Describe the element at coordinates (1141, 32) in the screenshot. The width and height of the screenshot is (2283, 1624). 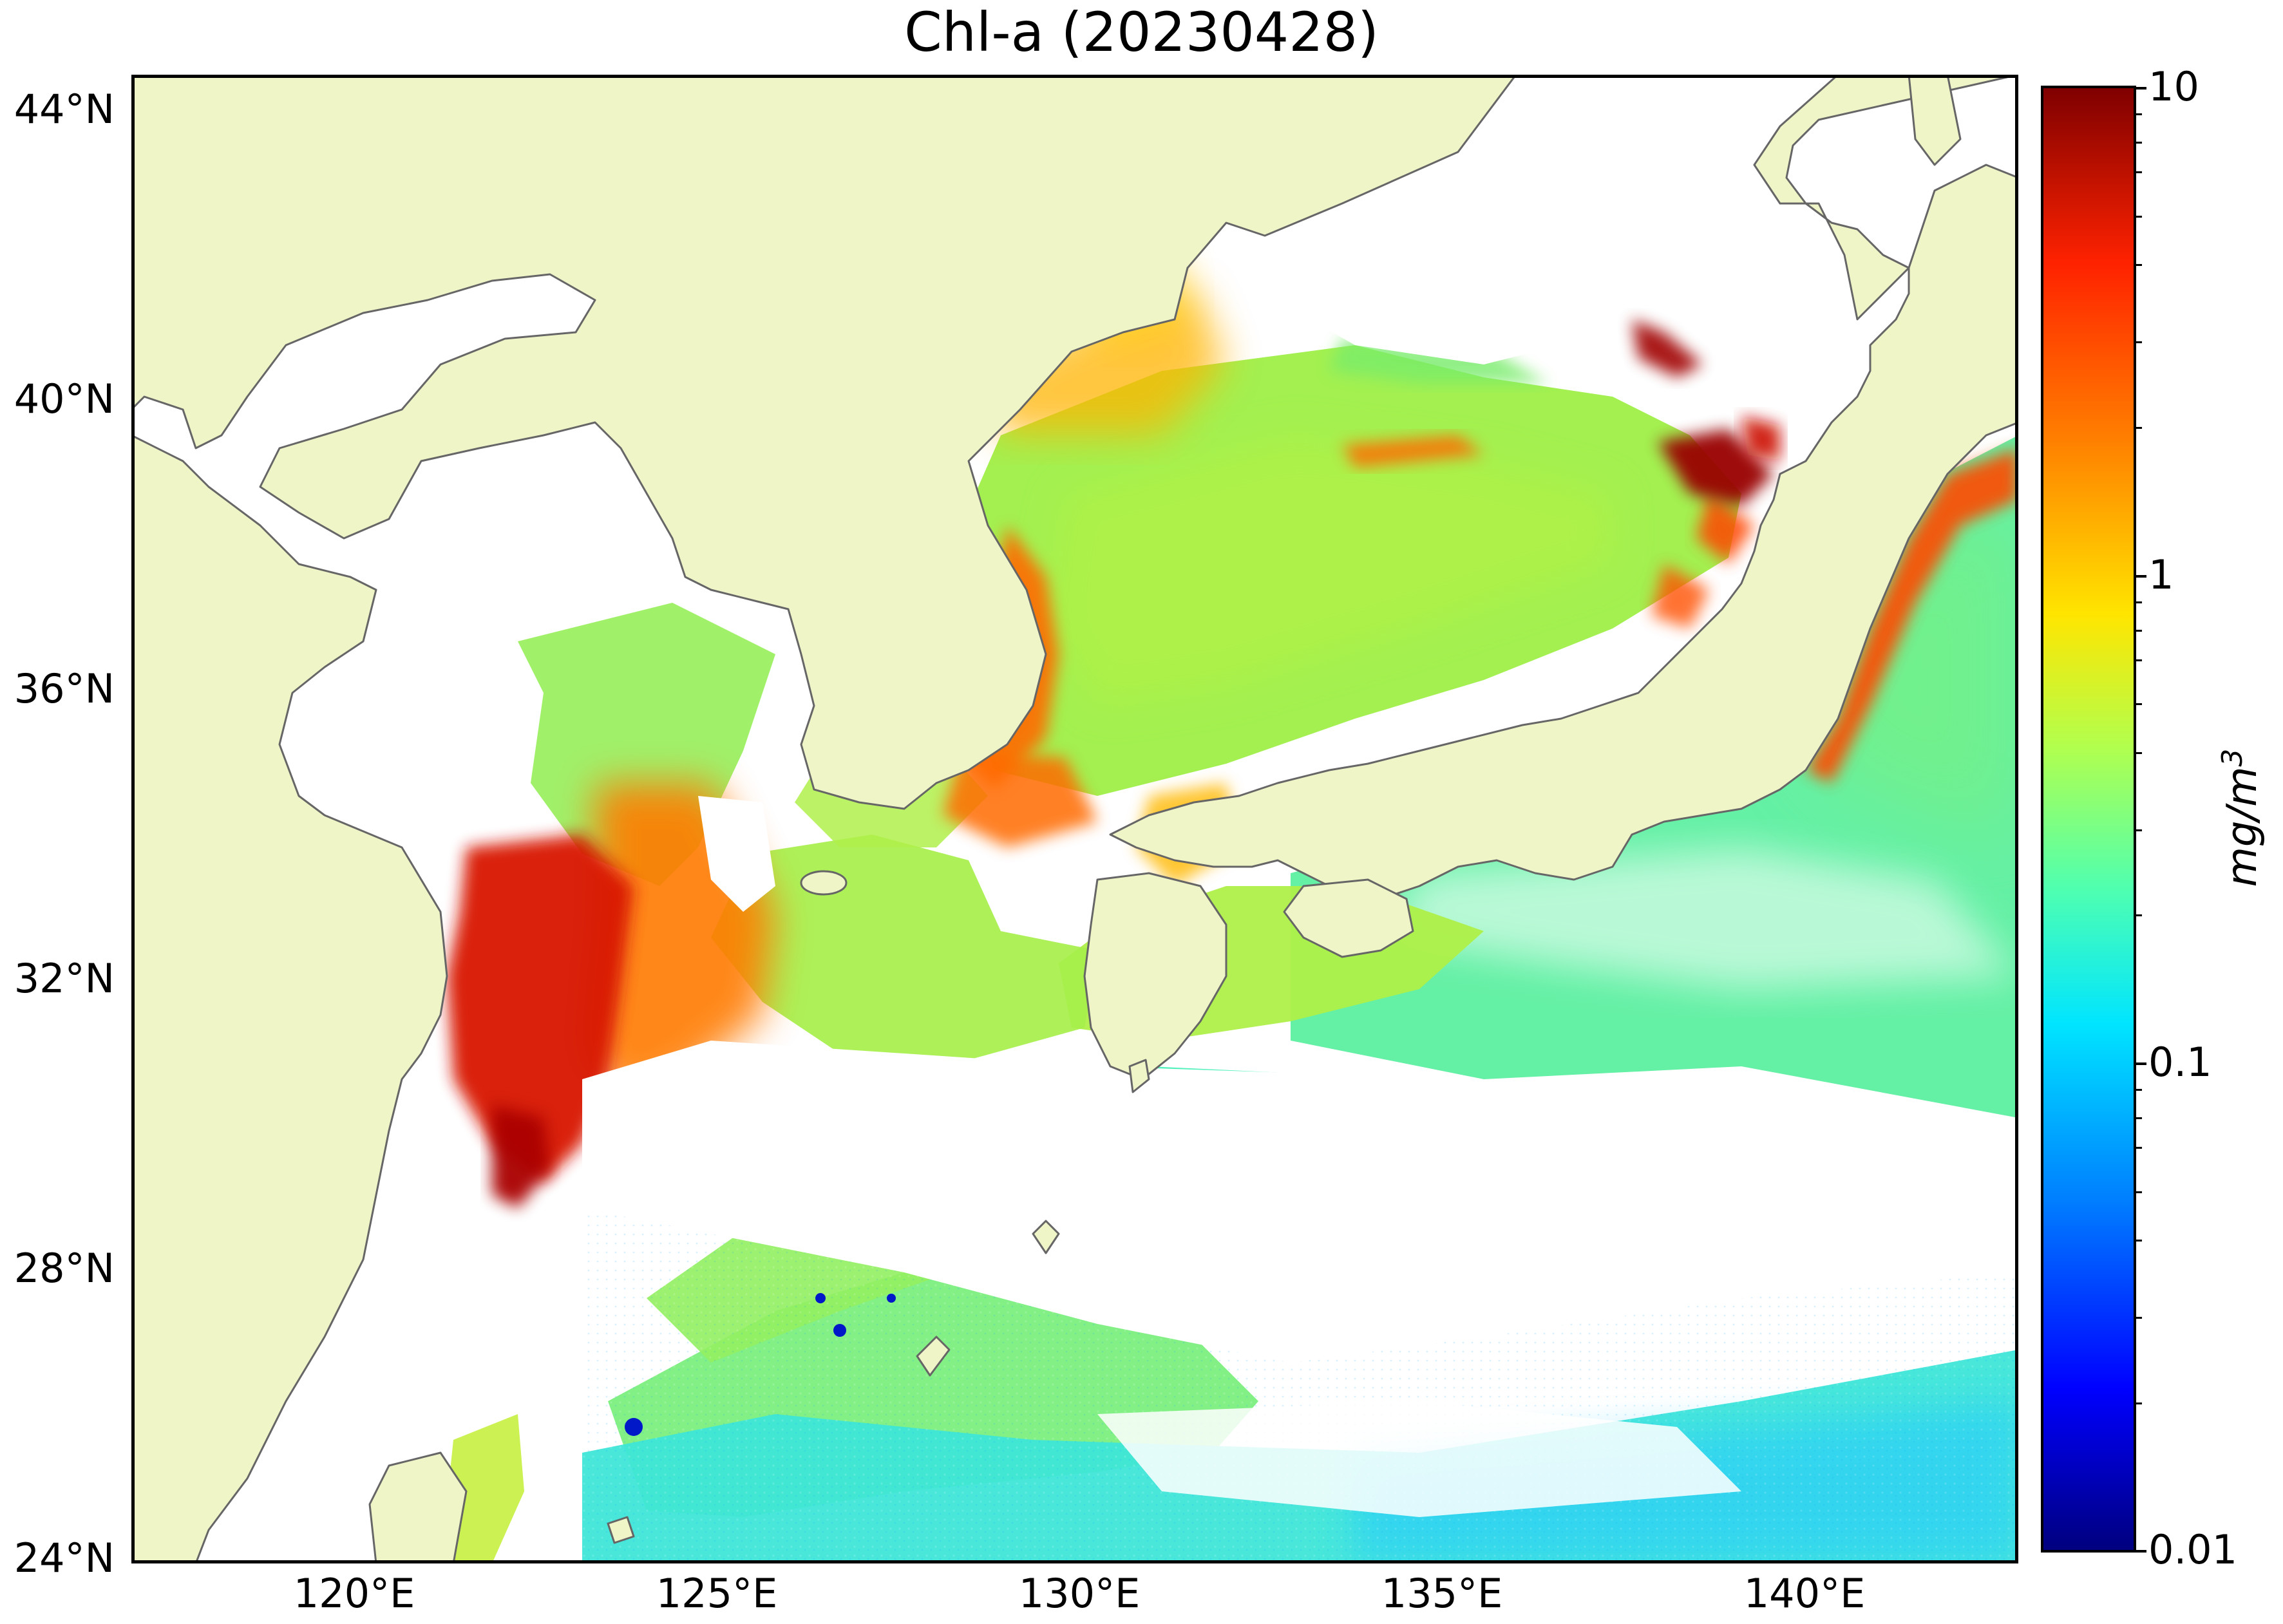
I see `map-title: Chl-a (20230428)` at that location.